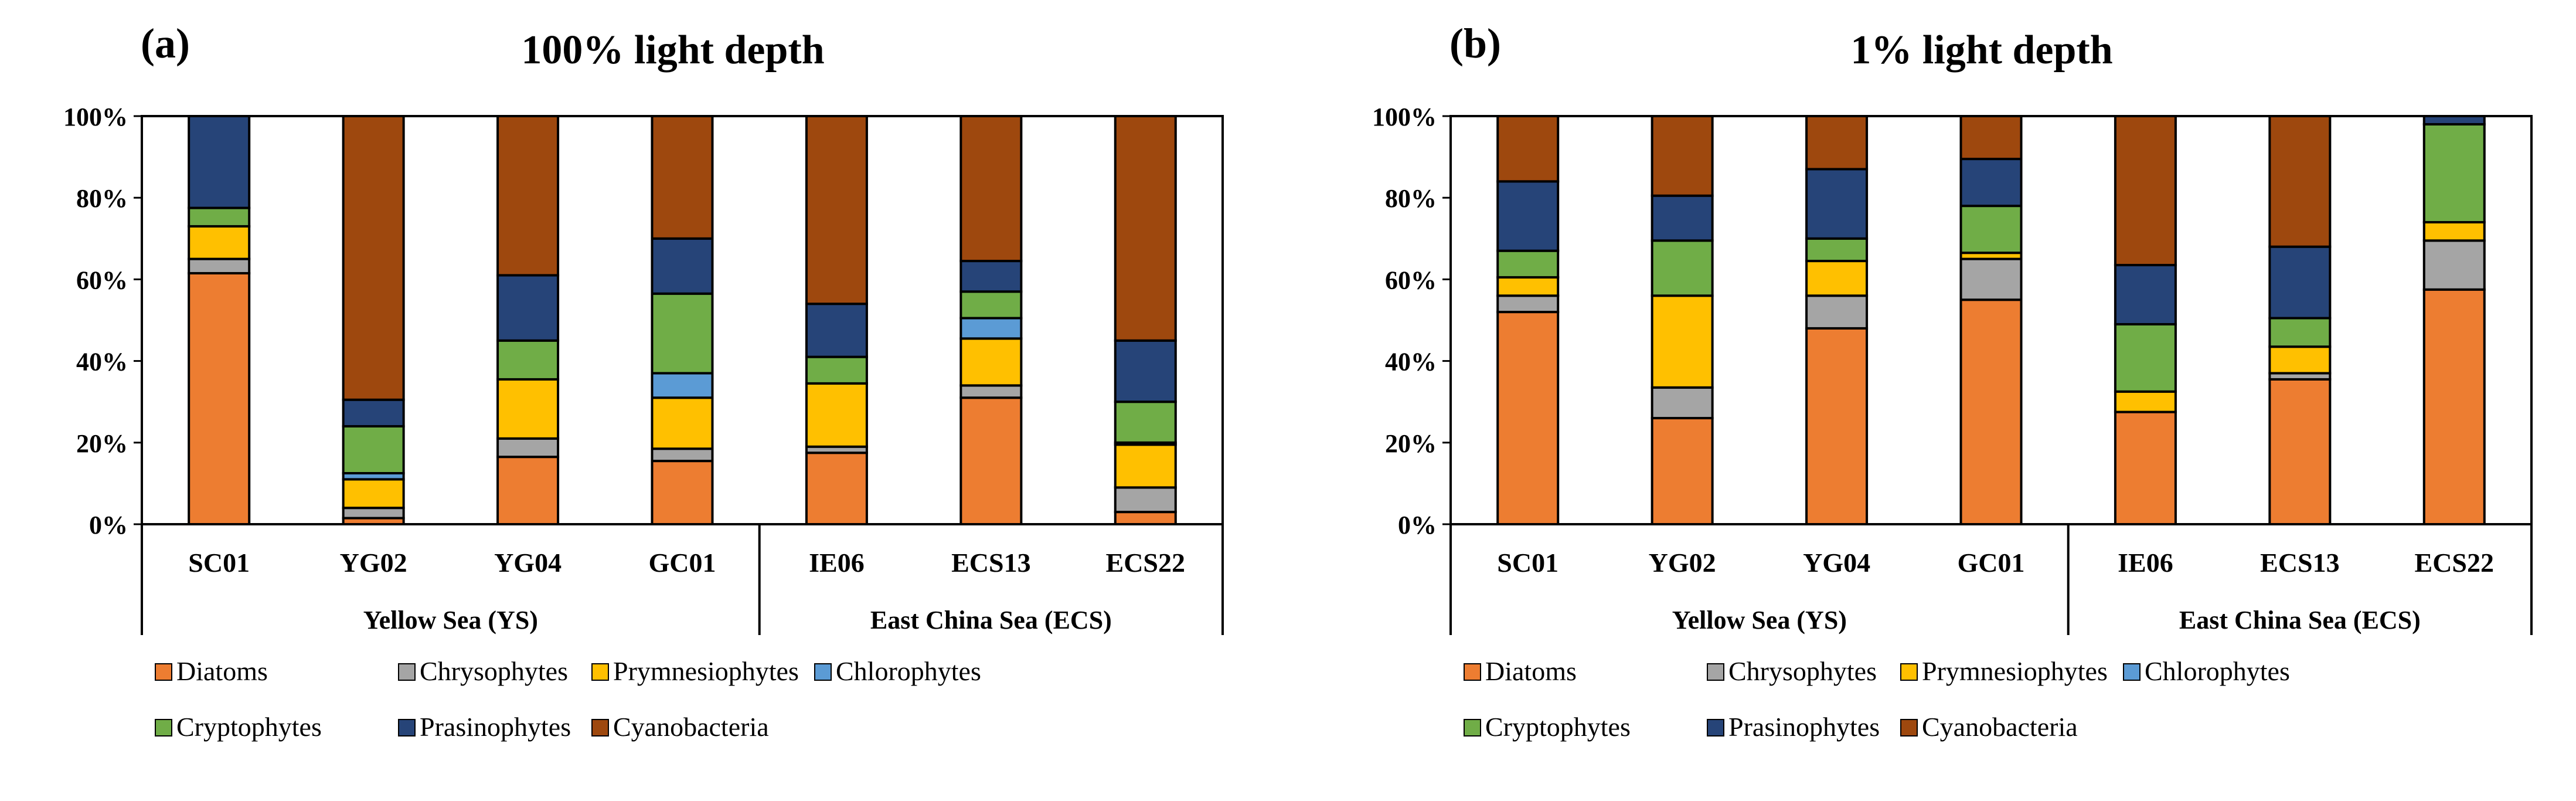 The image size is (2576, 801). Describe the element at coordinates (450, 620) in the screenshot. I see `group-label: Yellow Sea (YS)` at that location.